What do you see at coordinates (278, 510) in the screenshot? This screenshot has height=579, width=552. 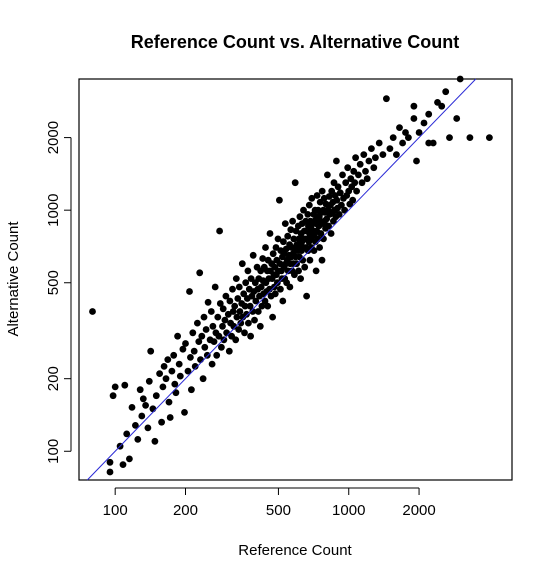 I see `x-tick-label: 500` at bounding box center [278, 510].